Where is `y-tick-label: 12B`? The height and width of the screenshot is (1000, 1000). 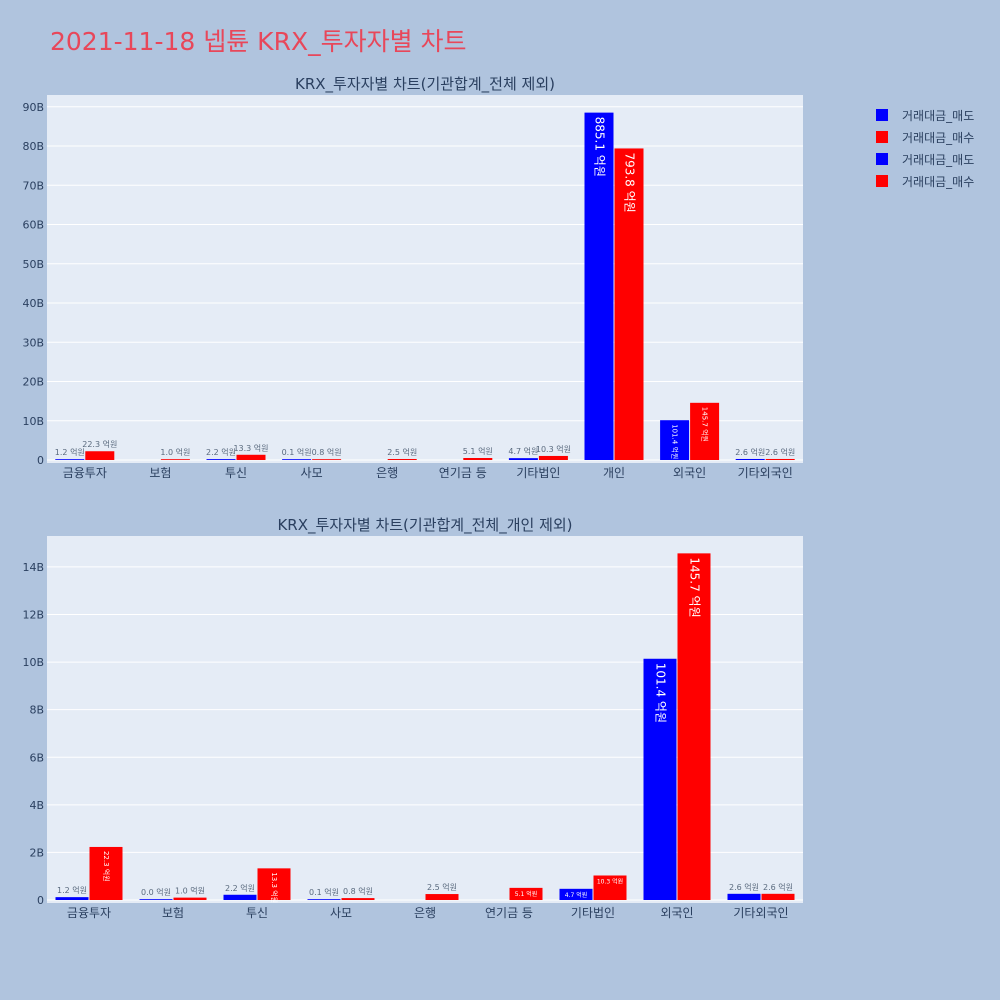 y-tick-label: 12B is located at coordinates (33, 615).